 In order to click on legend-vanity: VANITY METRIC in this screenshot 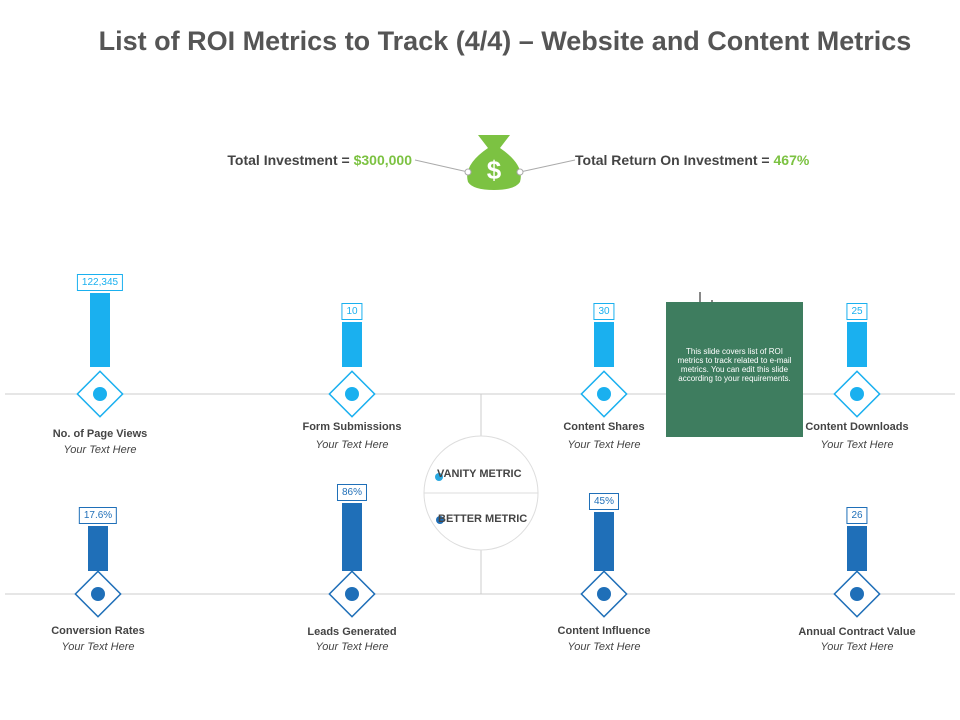, I will do `click(479, 474)`.